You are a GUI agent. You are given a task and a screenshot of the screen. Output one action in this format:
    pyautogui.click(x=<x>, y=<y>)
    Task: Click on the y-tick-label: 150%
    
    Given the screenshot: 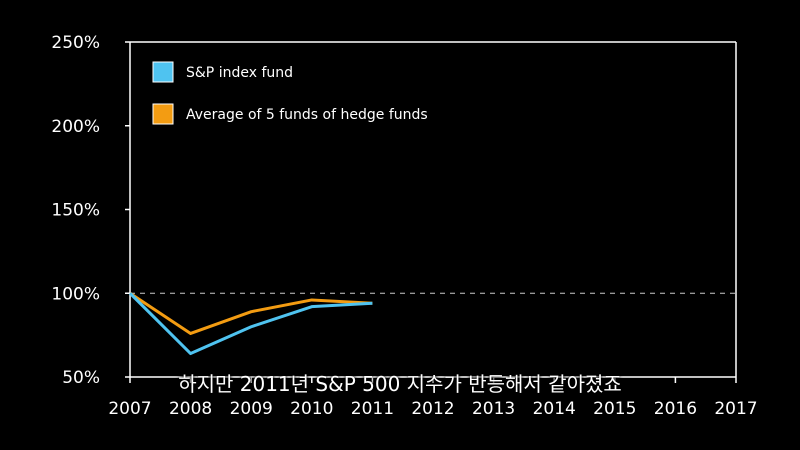 What is the action you would take?
    pyautogui.click(x=75, y=211)
    